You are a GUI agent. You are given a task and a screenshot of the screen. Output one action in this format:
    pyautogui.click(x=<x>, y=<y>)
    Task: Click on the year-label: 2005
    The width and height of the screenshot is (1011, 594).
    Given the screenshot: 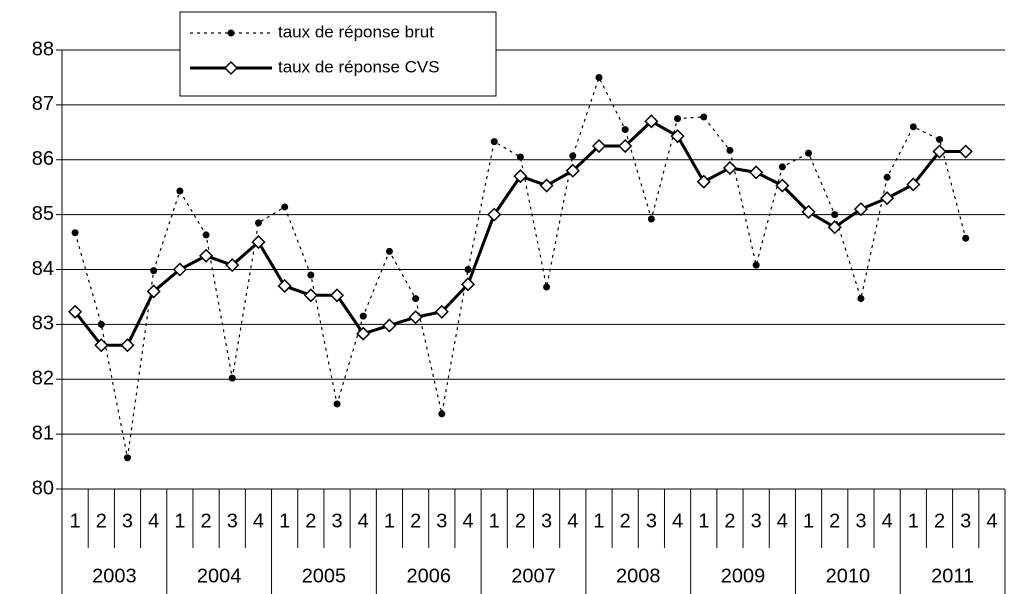 What is the action you would take?
    pyautogui.click(x=324, y=576)
    